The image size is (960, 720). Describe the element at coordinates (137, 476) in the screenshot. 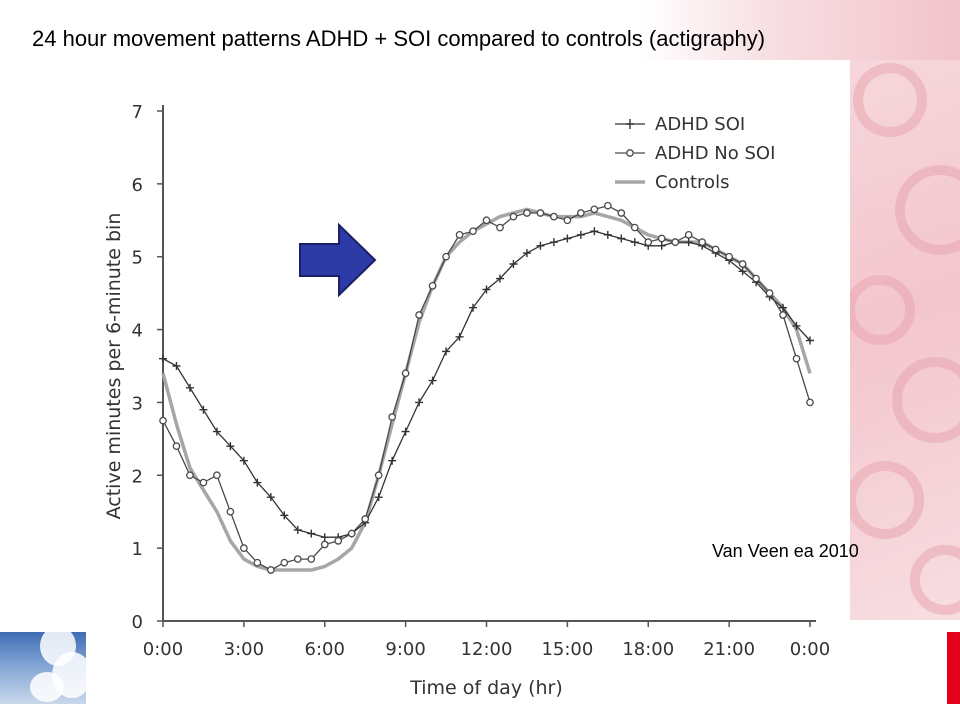

I see `y-tick-label: 2` at that location.